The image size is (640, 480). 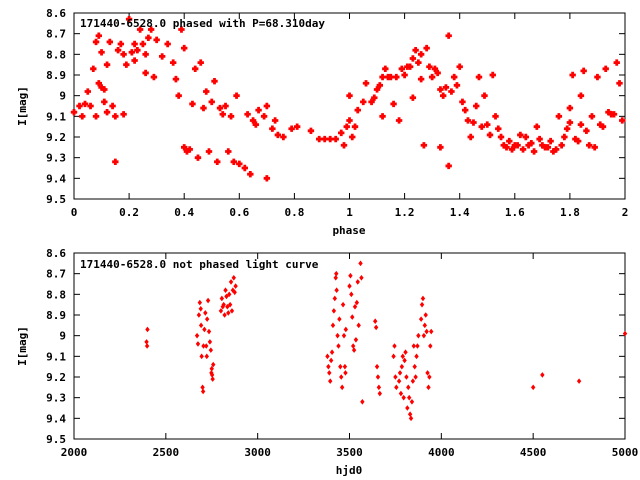 I want to click on y-tick-label: 9.1, so click(x=56, y=356).